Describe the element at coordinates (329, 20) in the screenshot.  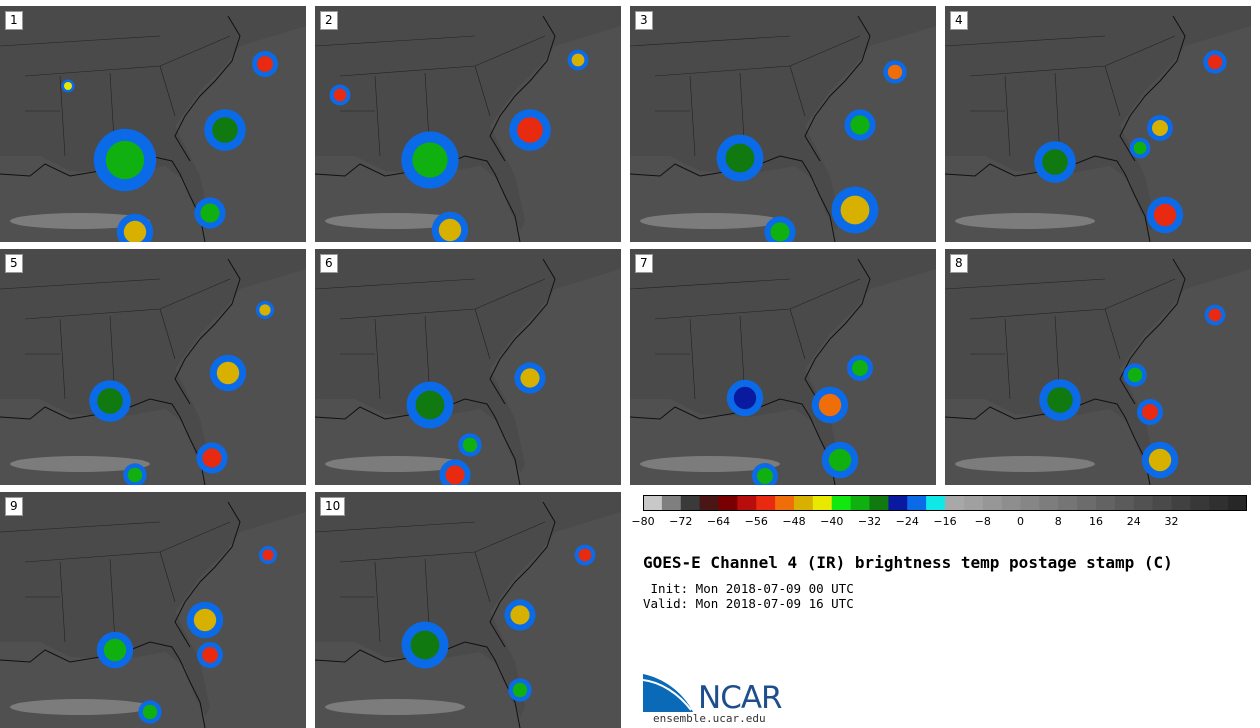
I see `member-number: 2` at that location.